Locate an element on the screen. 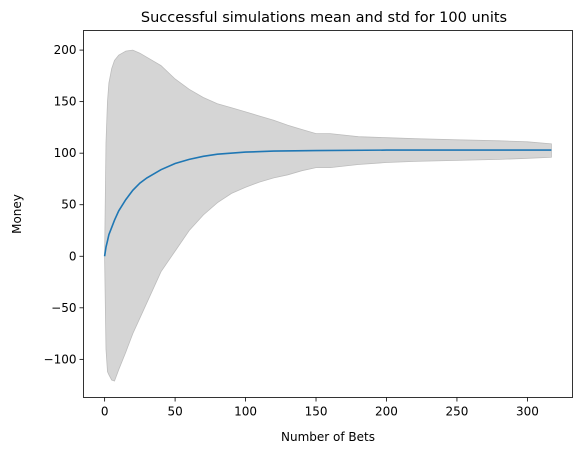 The width and height of the screenshot is (583, 453). x-tick-label: 250 is located at coordinates (456, 412).